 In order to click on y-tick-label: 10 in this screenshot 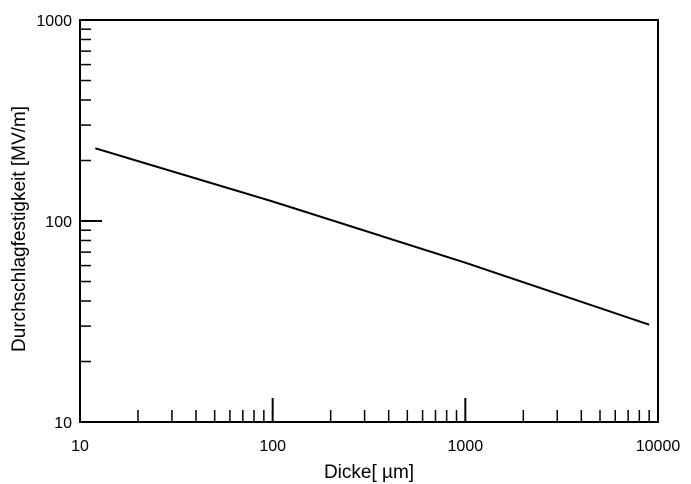, I will do `click(63, 423)`.